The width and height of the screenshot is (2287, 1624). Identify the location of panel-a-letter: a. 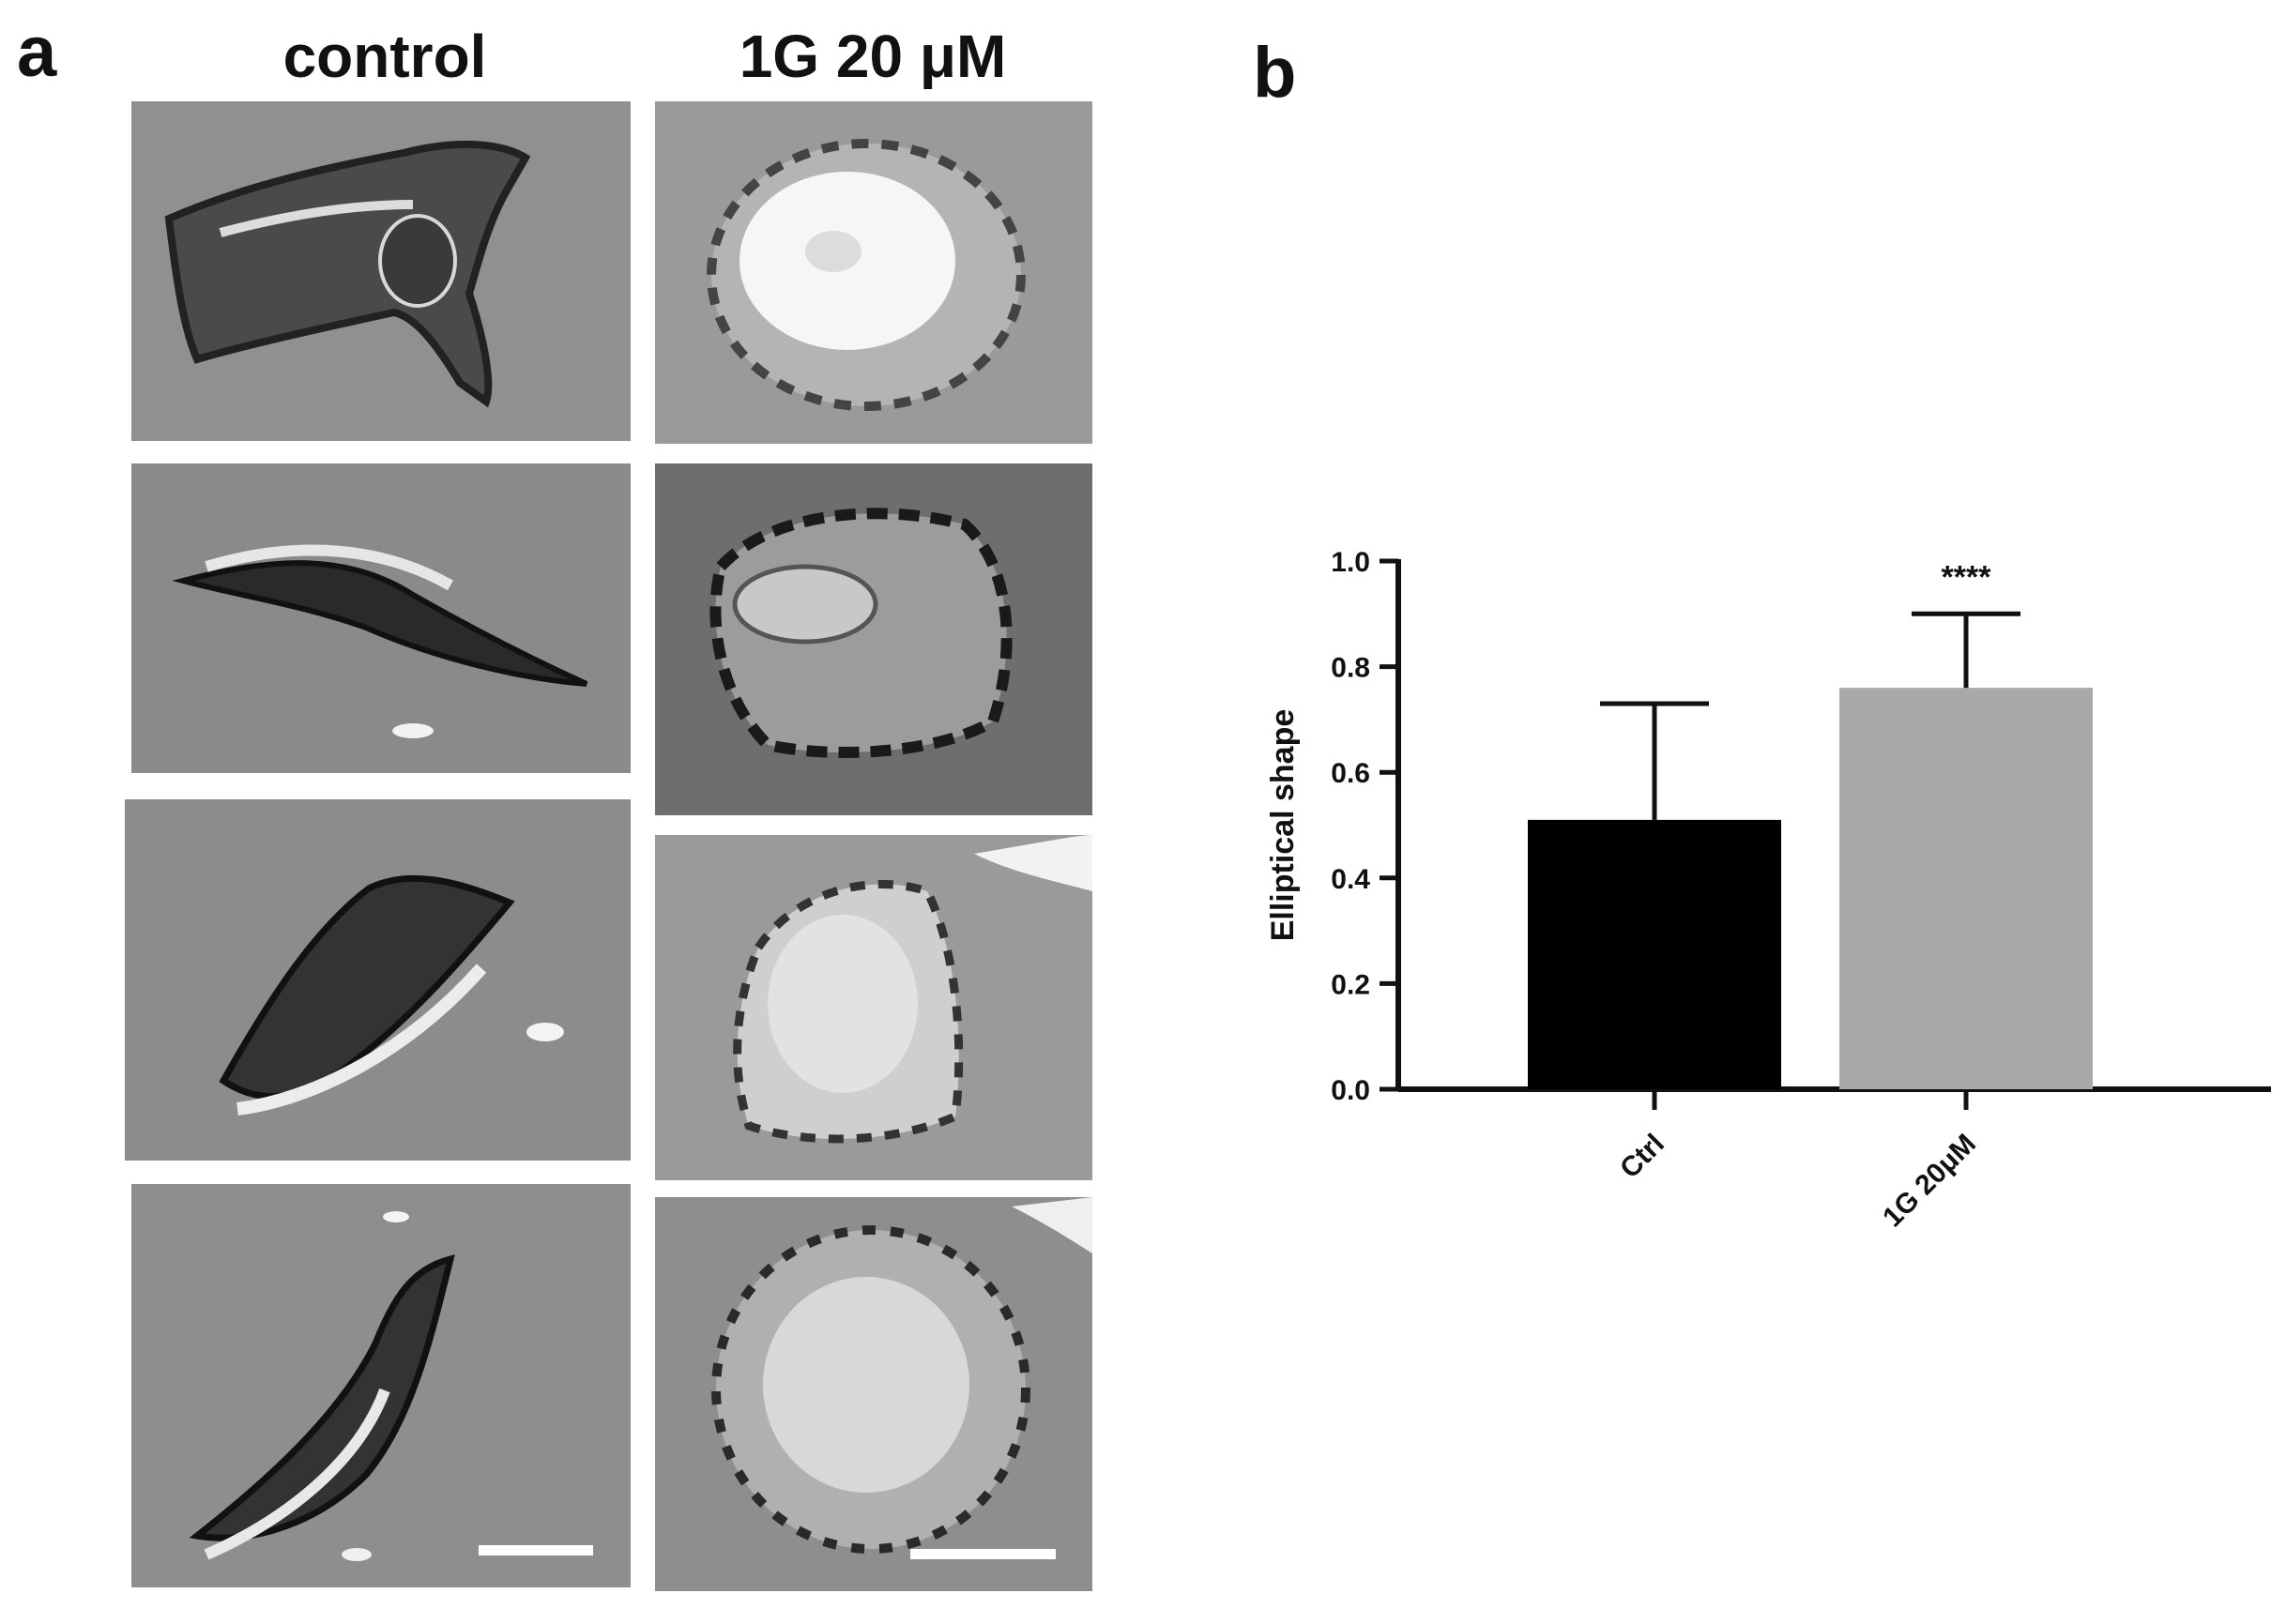
(37, 52).